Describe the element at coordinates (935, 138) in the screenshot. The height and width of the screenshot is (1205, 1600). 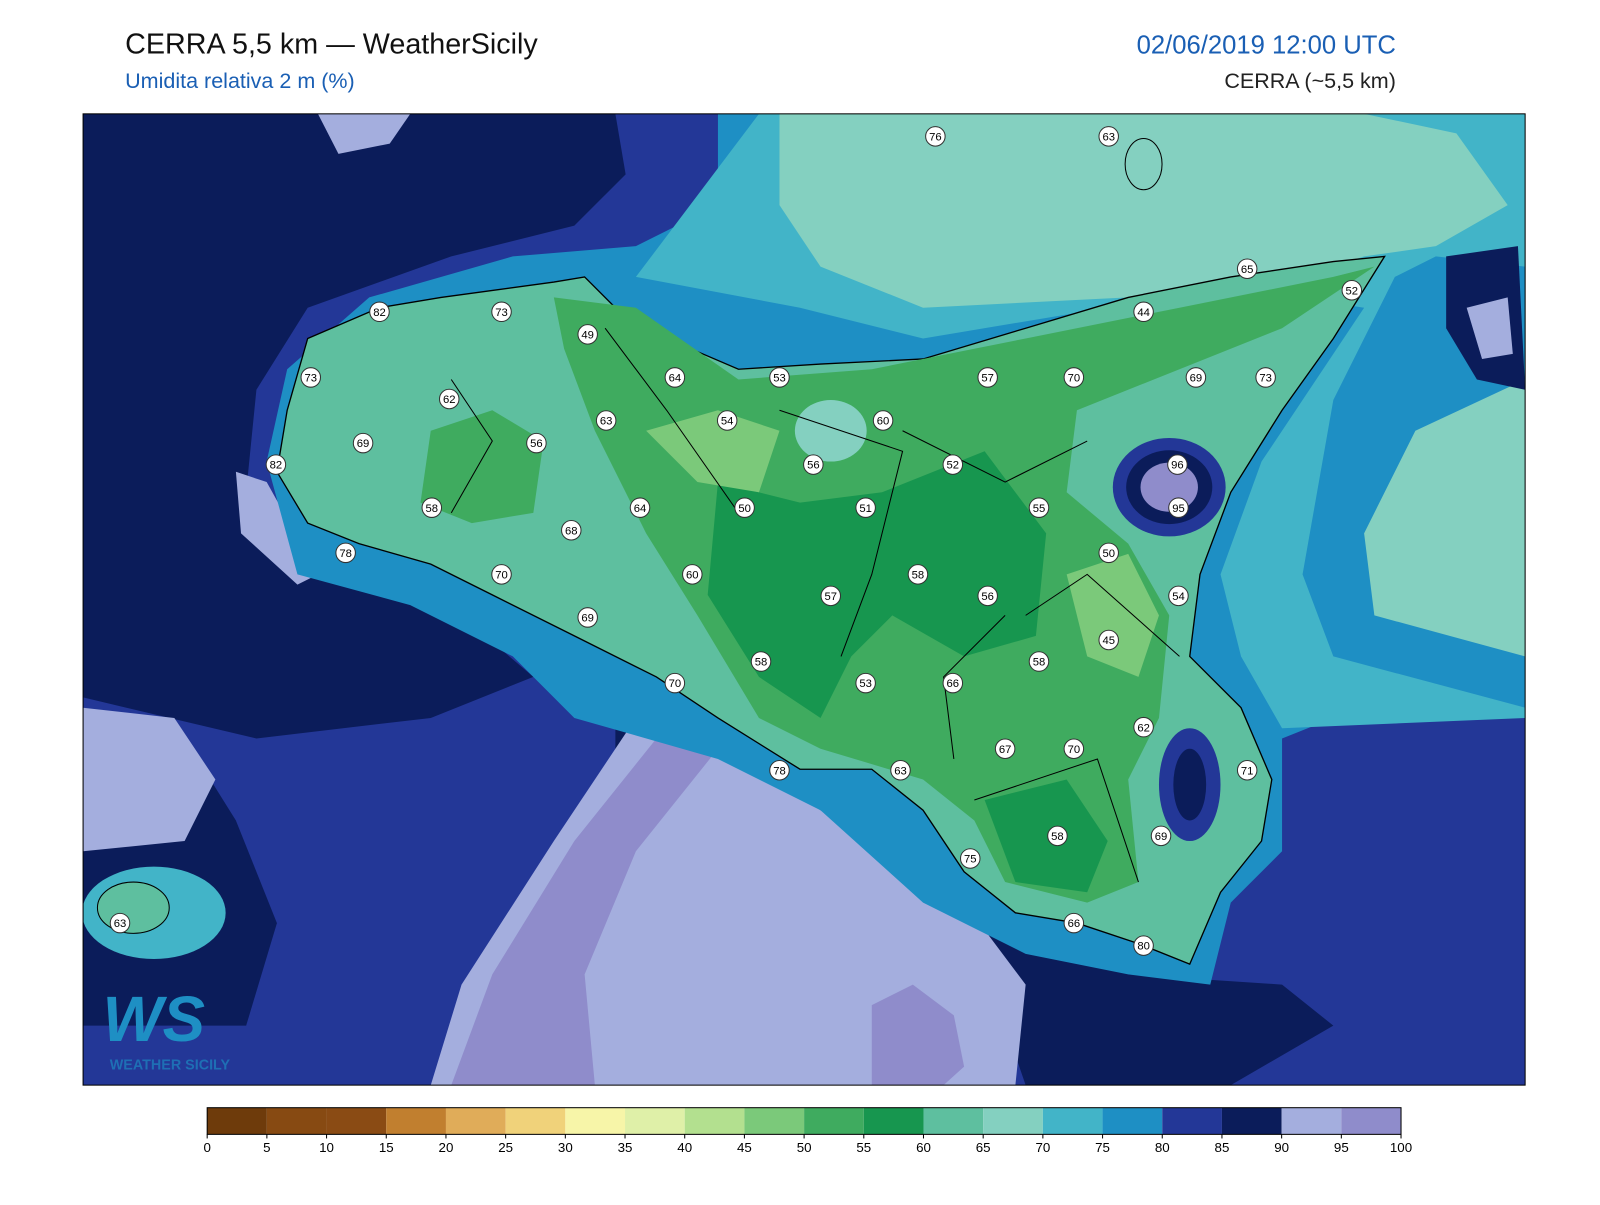
I see `station-value: 76` at that location.